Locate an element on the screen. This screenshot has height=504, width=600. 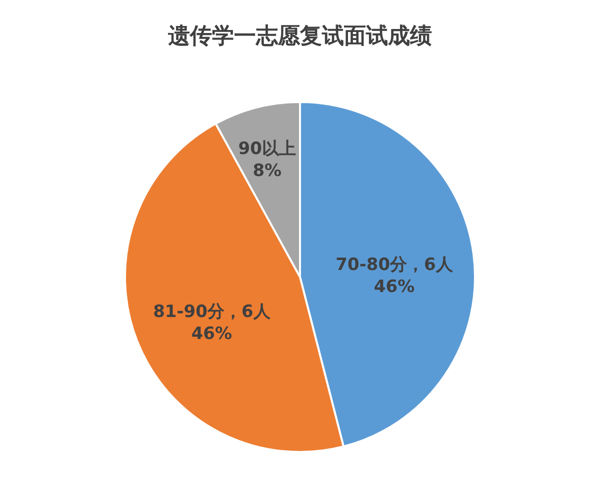
slice-label: 70-80分，6人 is located at coordinates (395, 265).